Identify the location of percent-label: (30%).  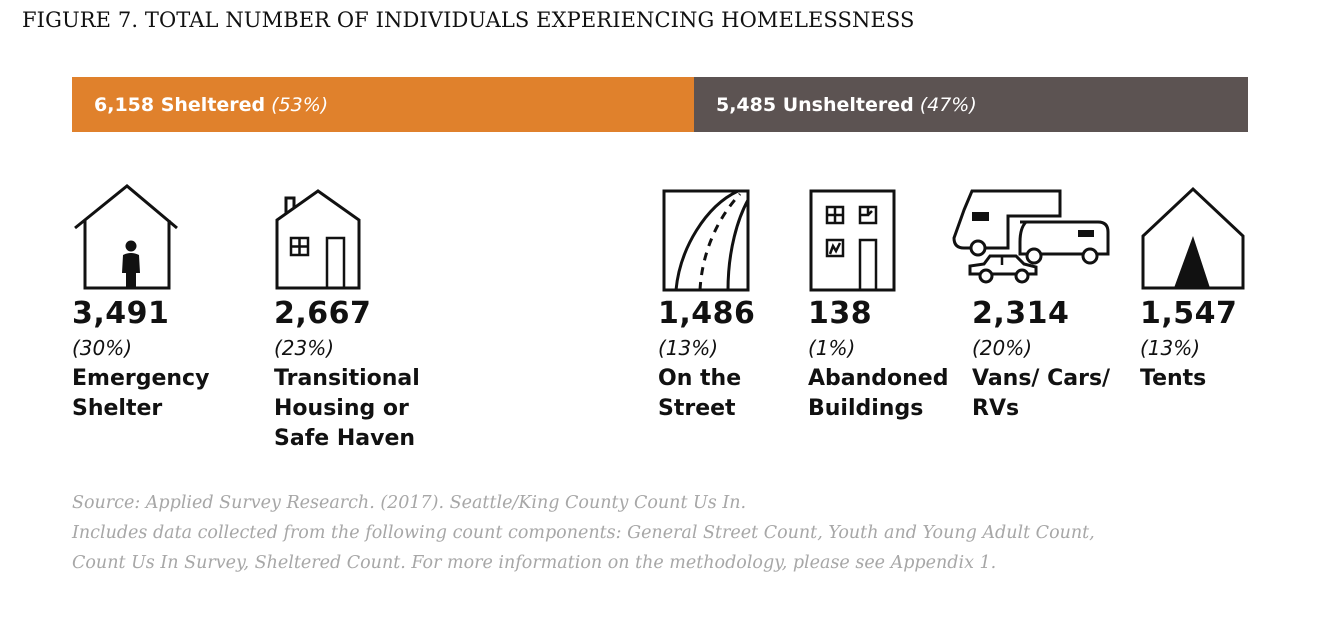
(102, 348).